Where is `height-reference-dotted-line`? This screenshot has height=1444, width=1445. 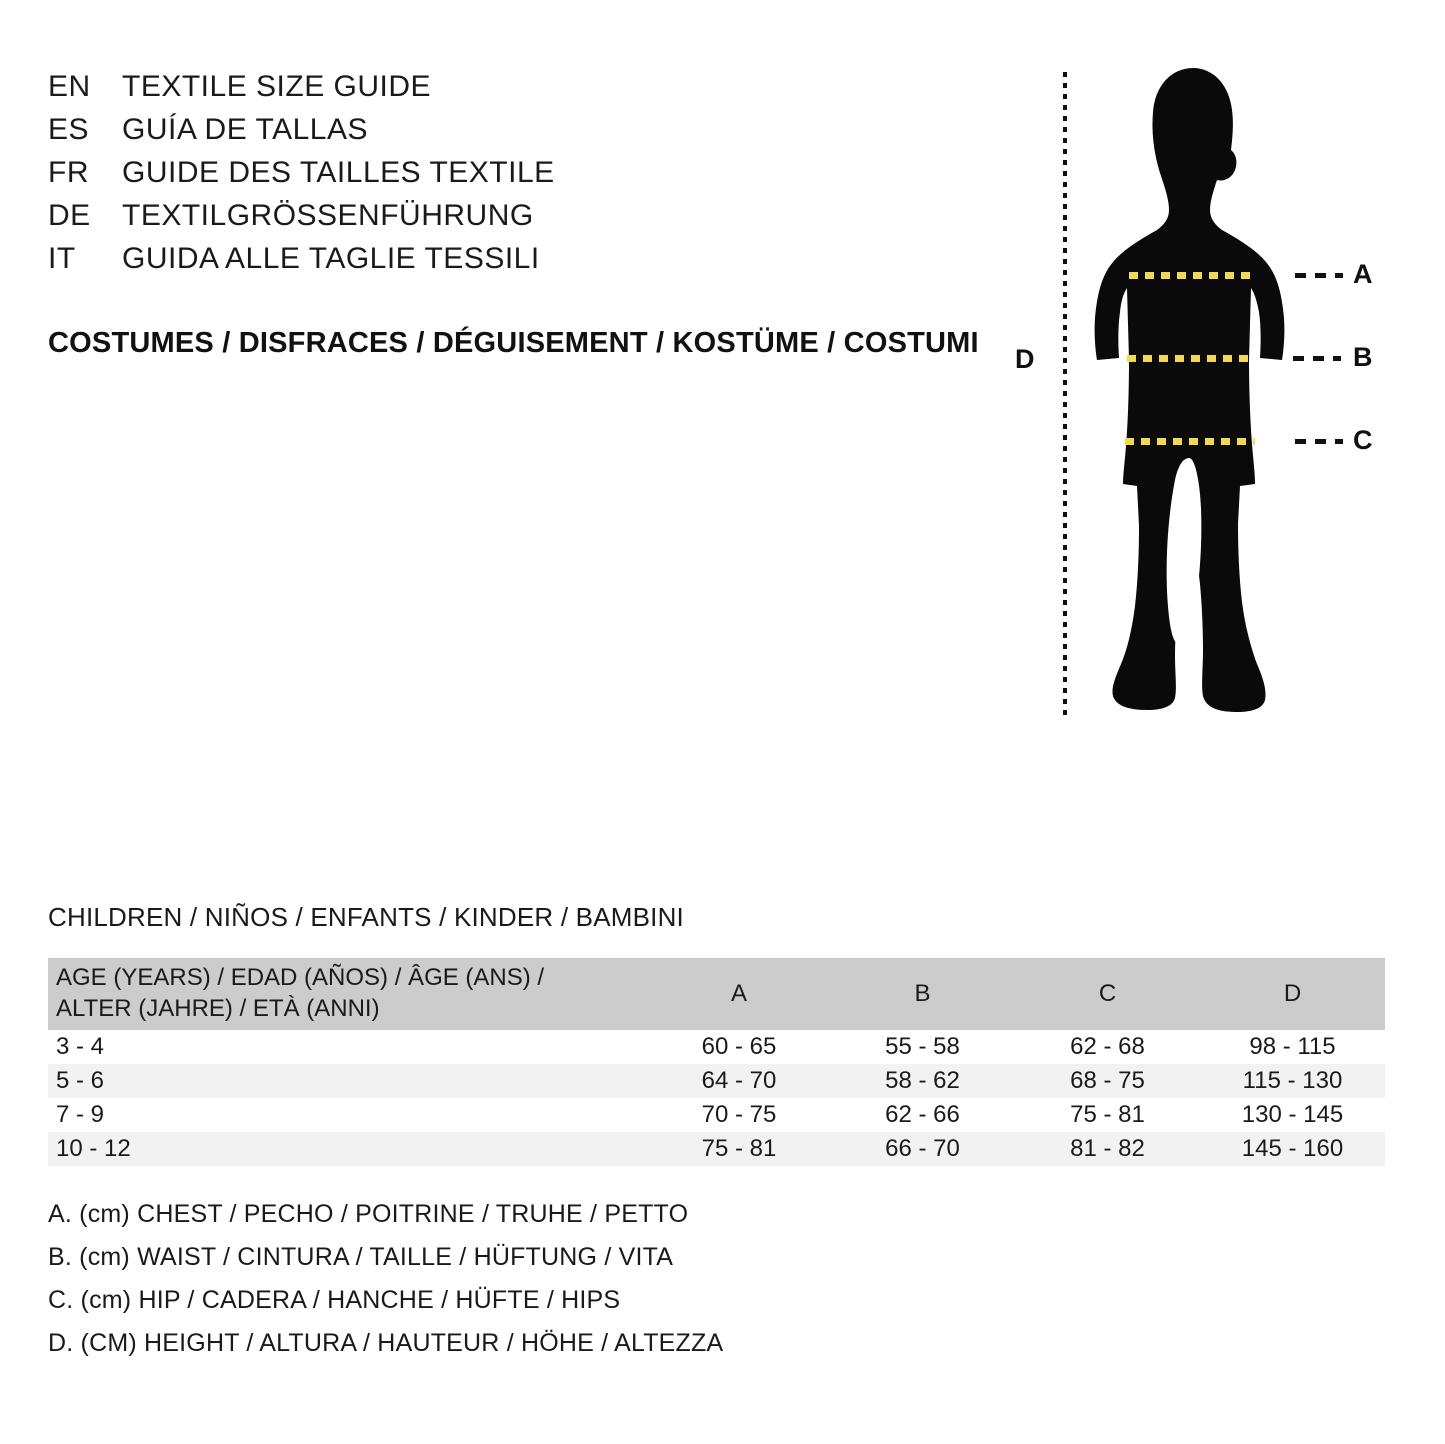 height-reference-dotted-line is located at coordinates (1065, 396).